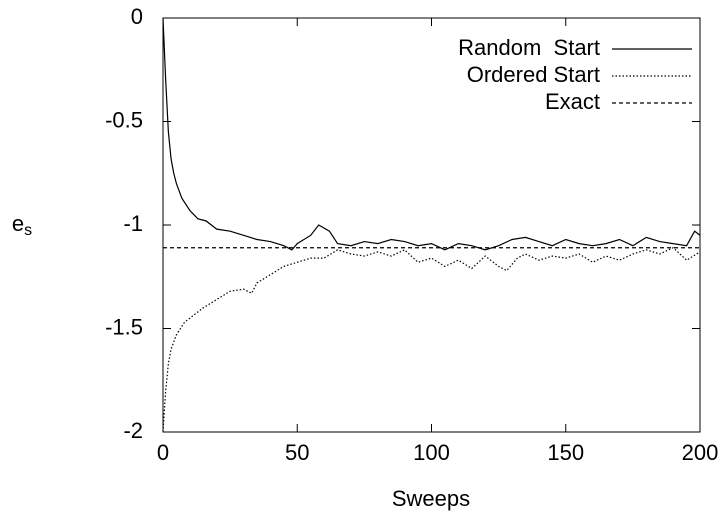 This screenshot has width=725, height=518. Describe the element at coordinates (28, 230) in the screenshot. I see `y-axis-label-sub: s` at that location.